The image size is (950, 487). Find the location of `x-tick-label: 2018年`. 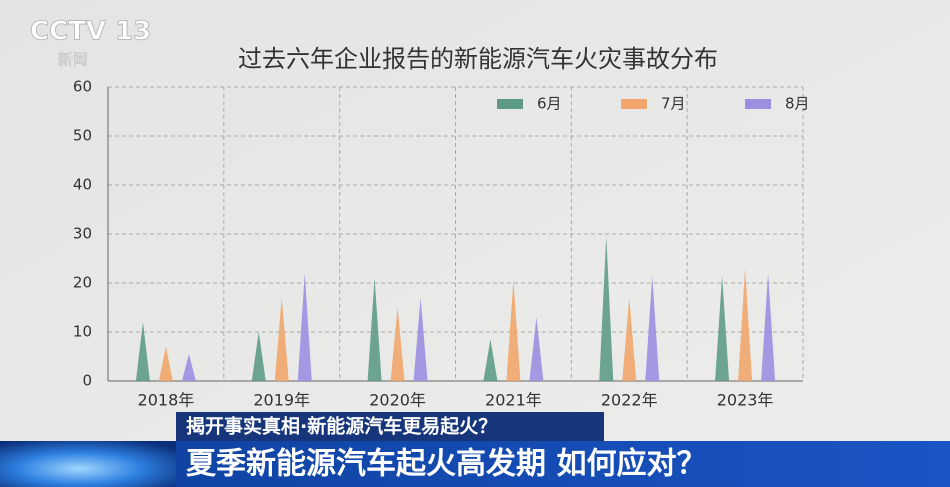

x-tick-label: 2018年 is located at coordinates (166, 400).